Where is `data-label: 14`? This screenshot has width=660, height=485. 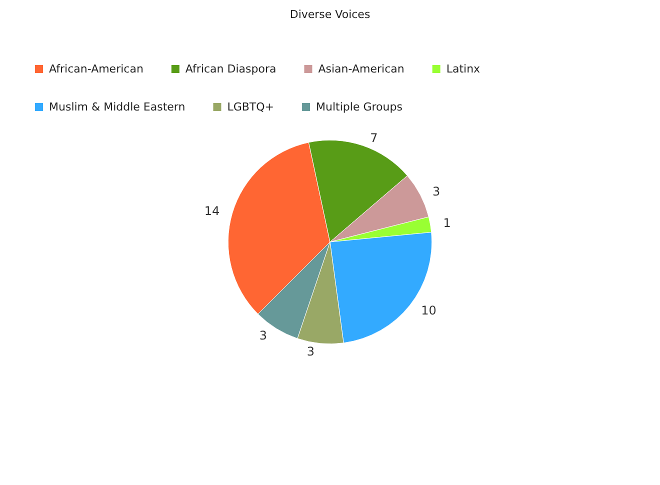
data-label: 14 is located at coordinates (212, 211).